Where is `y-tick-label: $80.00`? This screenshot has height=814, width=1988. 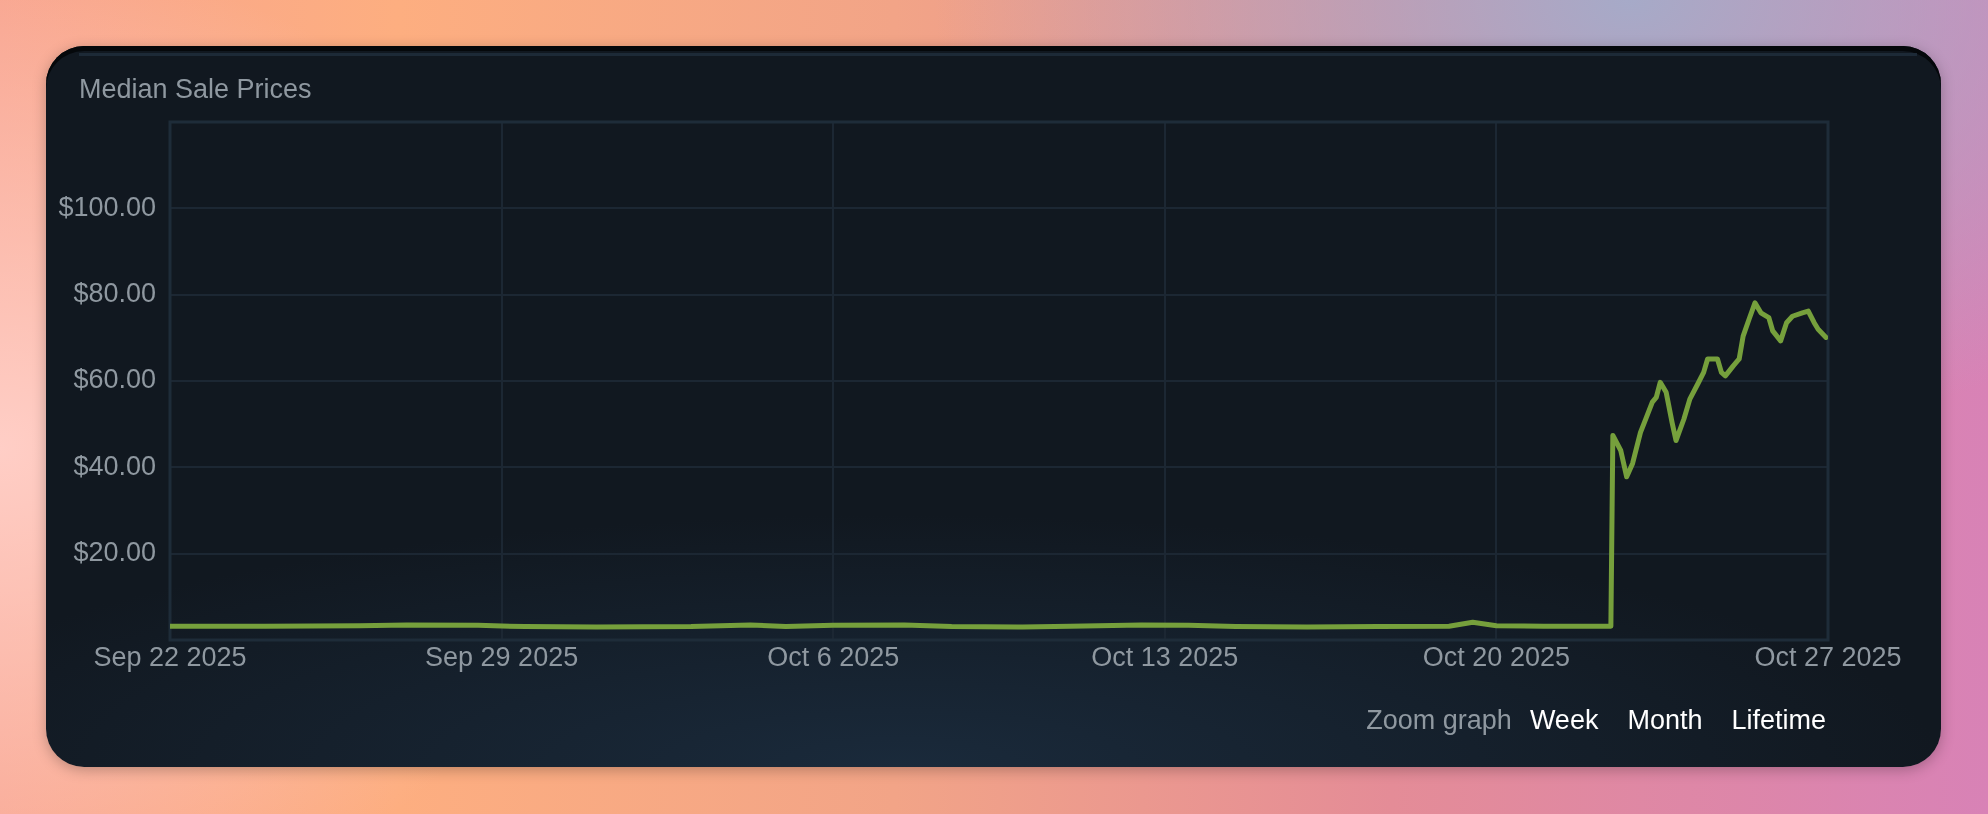 y-tick-label: $80.00 is located at coordinates (114, 293).